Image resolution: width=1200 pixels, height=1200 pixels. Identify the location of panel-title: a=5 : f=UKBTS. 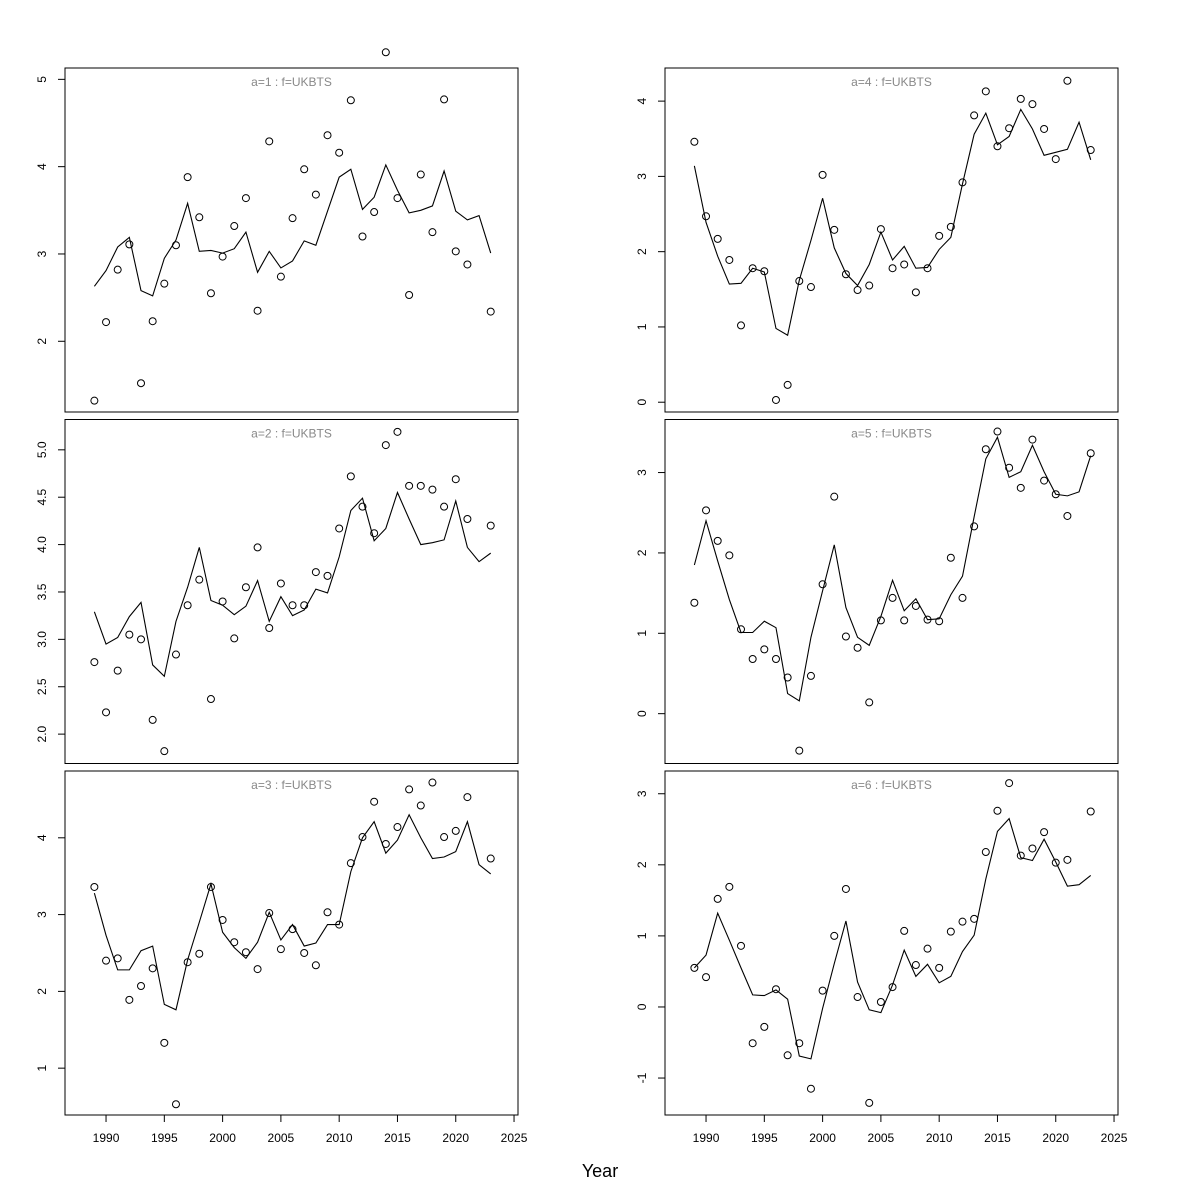
(891, 434).